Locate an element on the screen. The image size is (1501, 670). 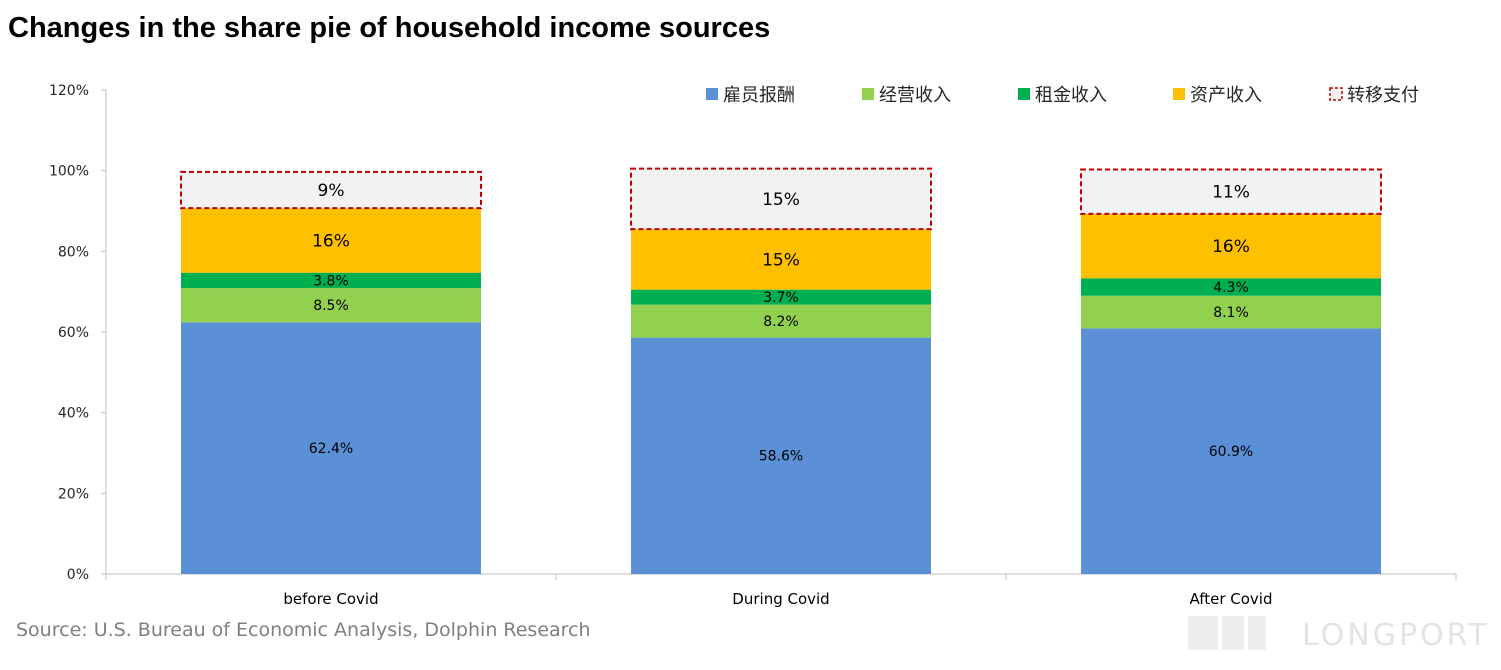
y-tick-label: 100% is located at coordinates (69, 172).